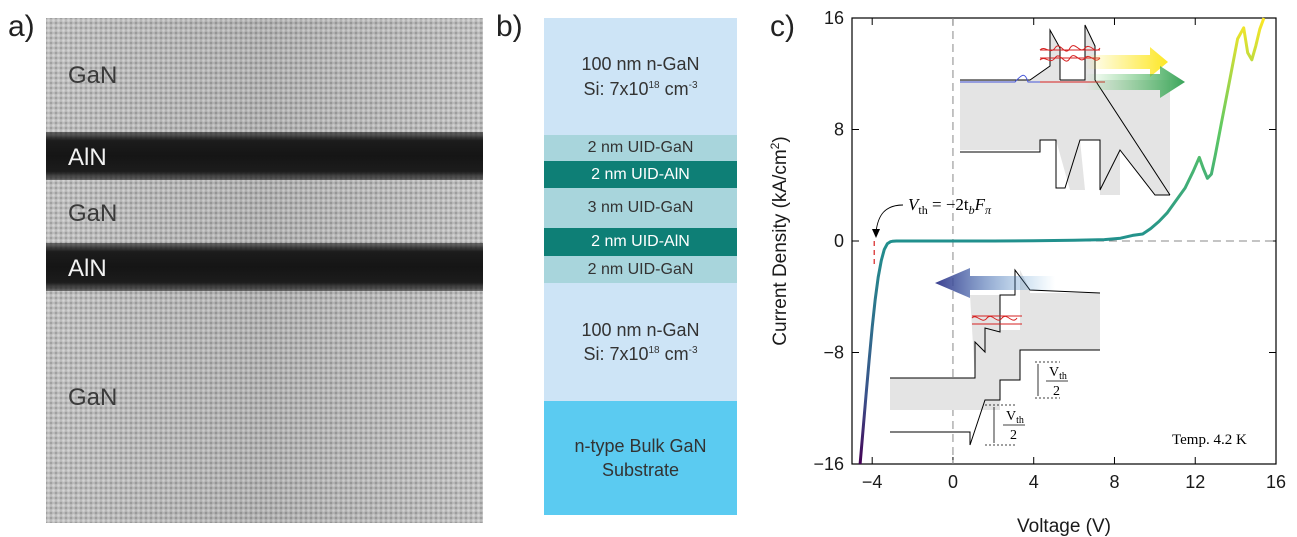 This screenshot has height=537, width=1297. Describe the element at coordinates (640, 354) in the screenshot. I see `layer-ngan-bottom-line2: Si: 7x1018 cm-3` at that location.